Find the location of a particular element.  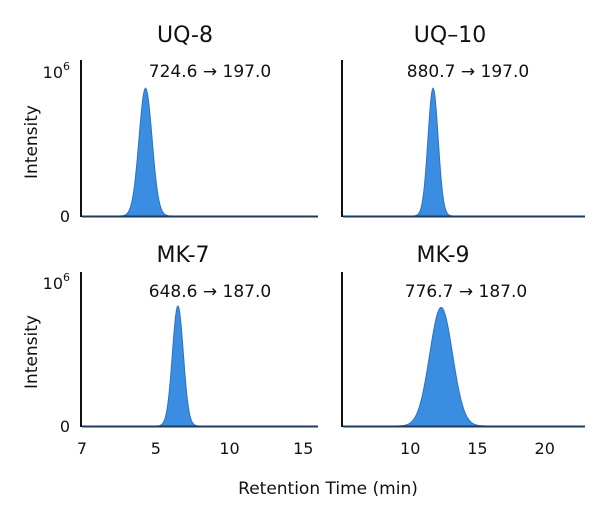

x-tick-label: 7 is located at coordinates (82, 448).